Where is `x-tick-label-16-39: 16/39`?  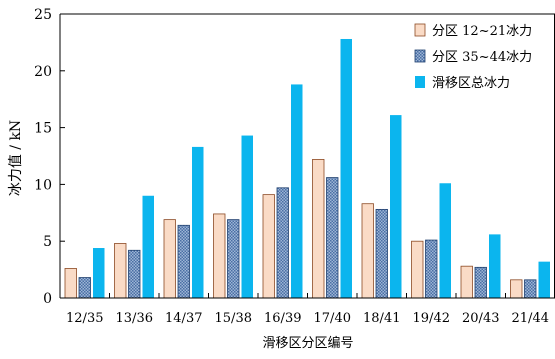 x-tick-label-16-39: 16/39 is located at coordinates (282, 318).